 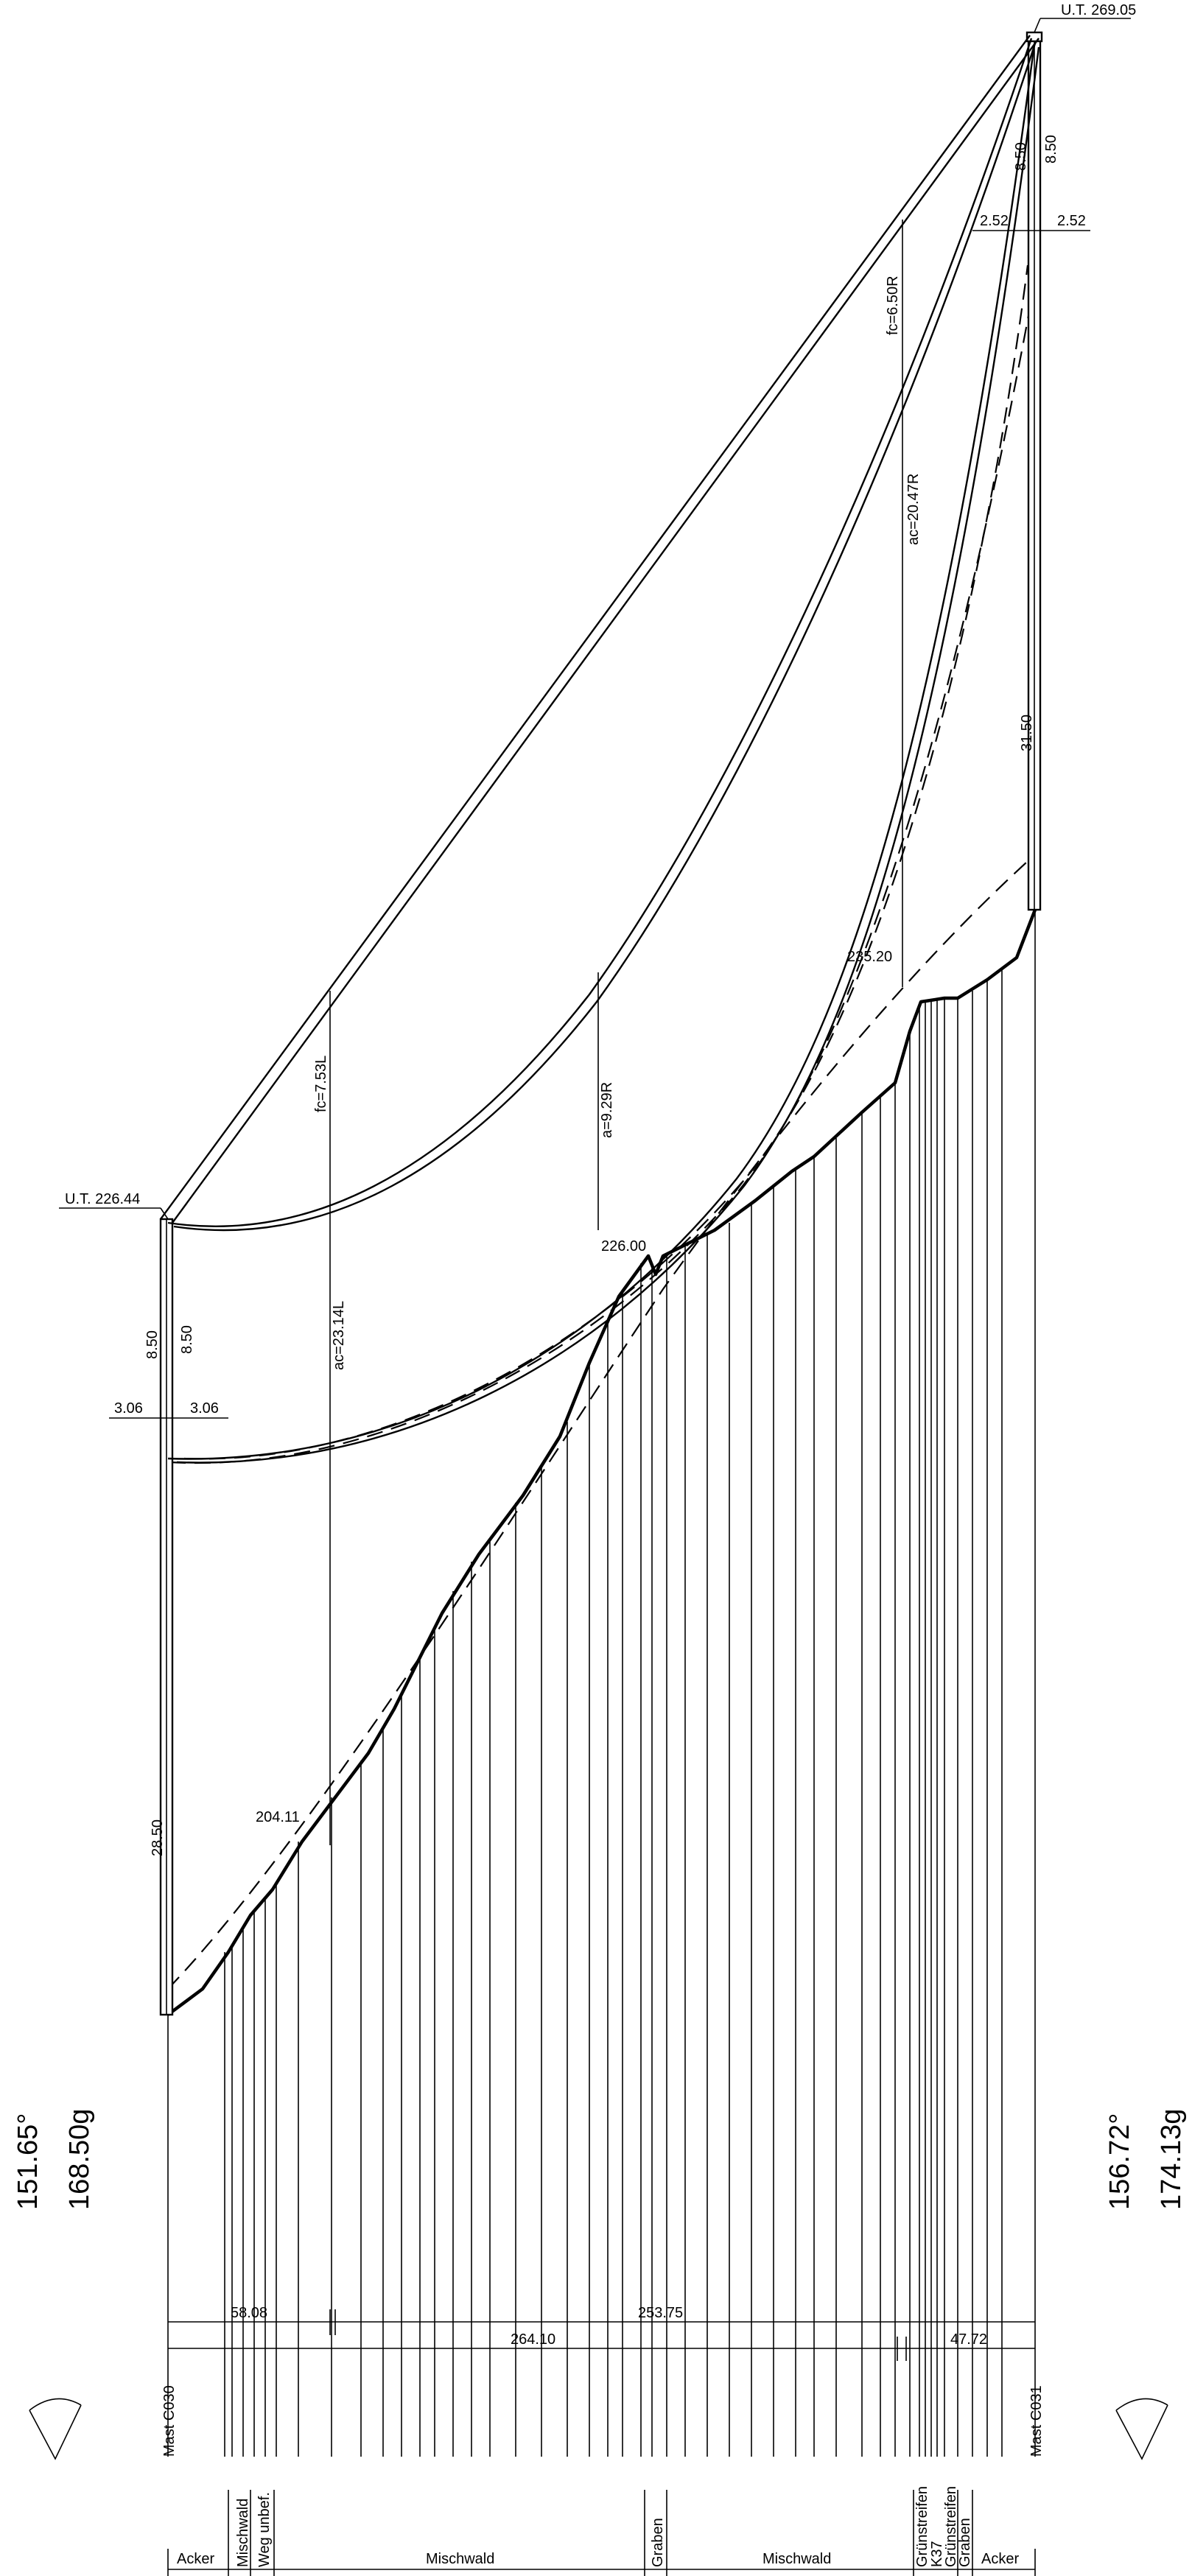 I want to click on tower-name-right: Mast C031, so click(x=1036, y=2421).